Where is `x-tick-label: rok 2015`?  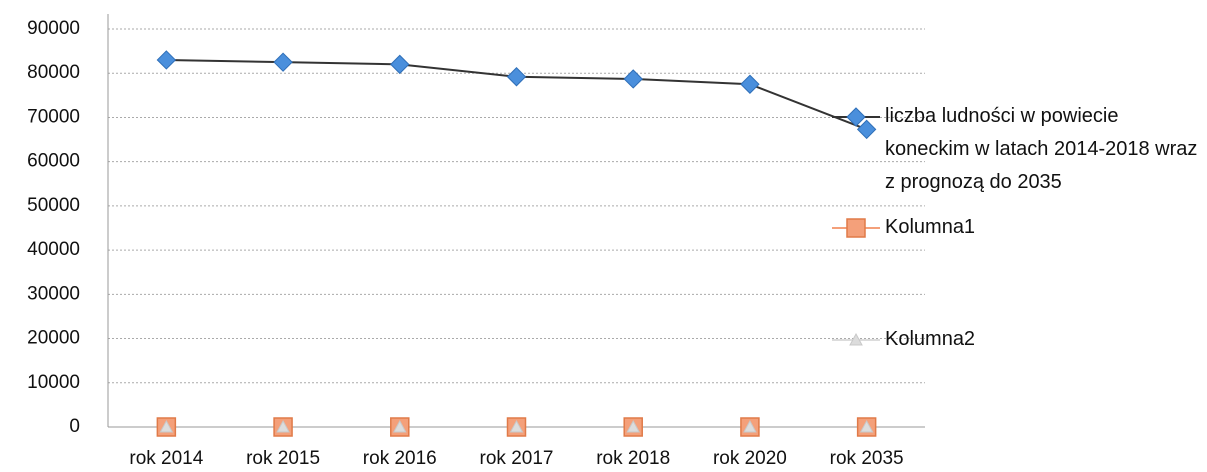 x-tick-label: rok 2015 is located at coordinates (283, 458).